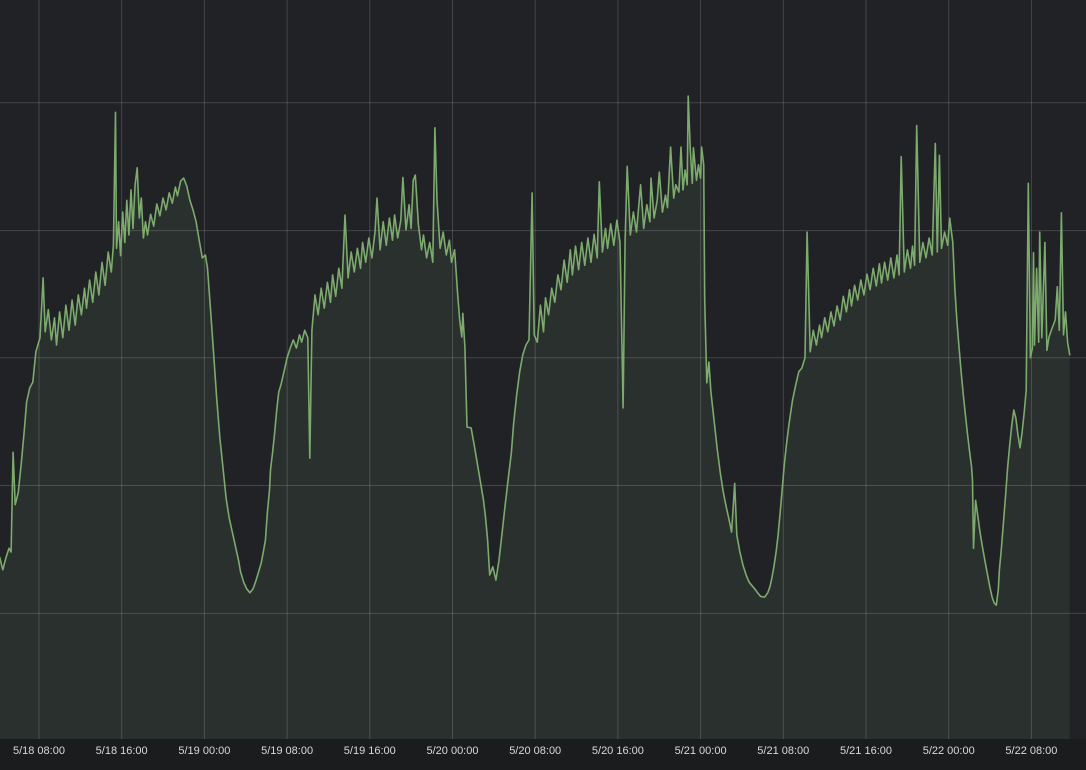 The height and width of the screenshot is (770, 1086). Describe the element at coordinates (452, 751) in the screenshot. I see `x-axis-tick-label: 5/20 00:00` at that location.